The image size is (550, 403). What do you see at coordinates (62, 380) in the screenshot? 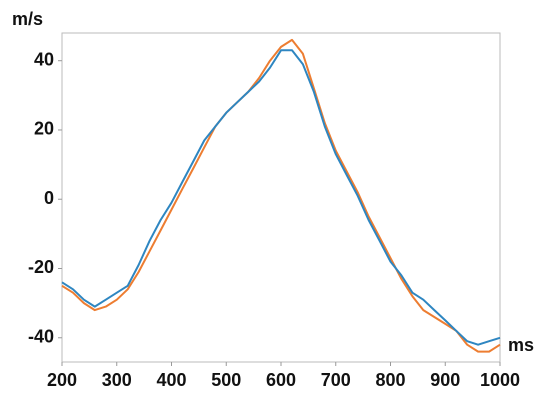
I see `x-tick-label: 200` at bounding box center [62, 380].